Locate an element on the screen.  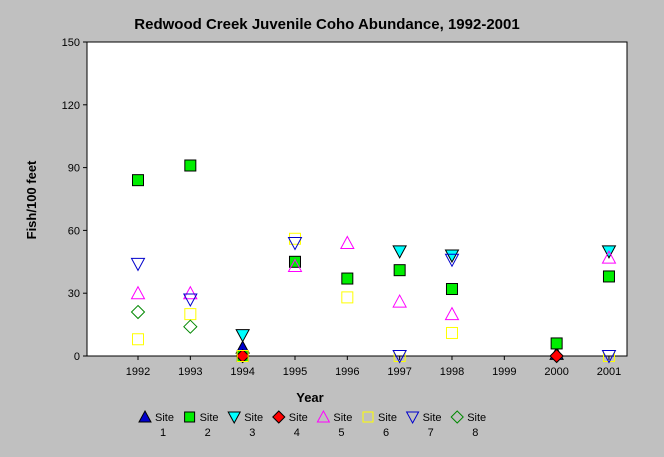
x-tick-label: 1993 is located at coordinates (190, 372).